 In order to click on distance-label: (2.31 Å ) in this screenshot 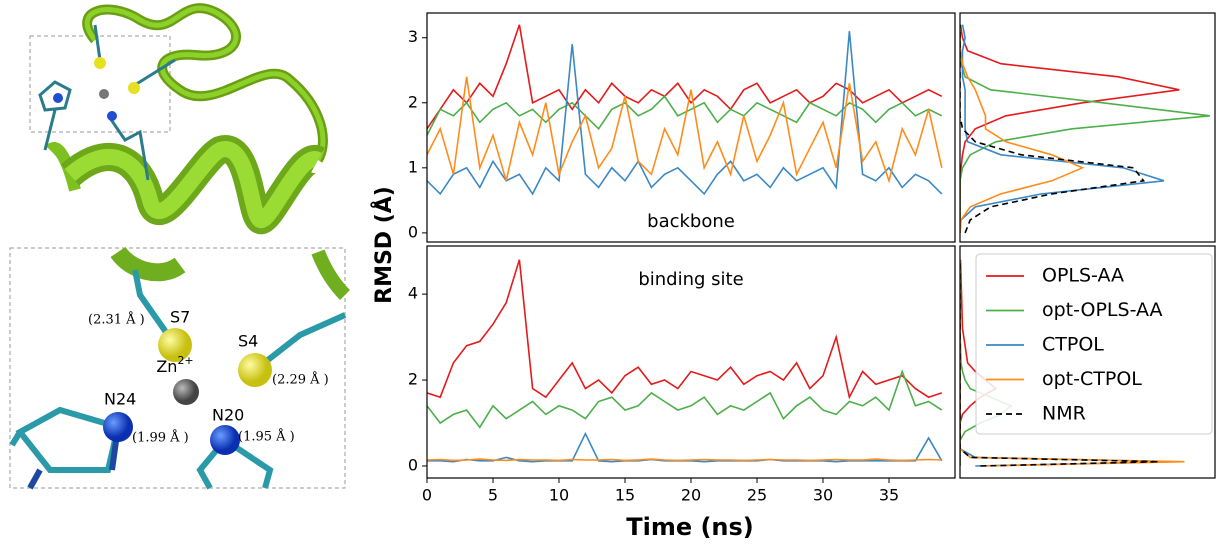, I will do `click(116, 320)`.